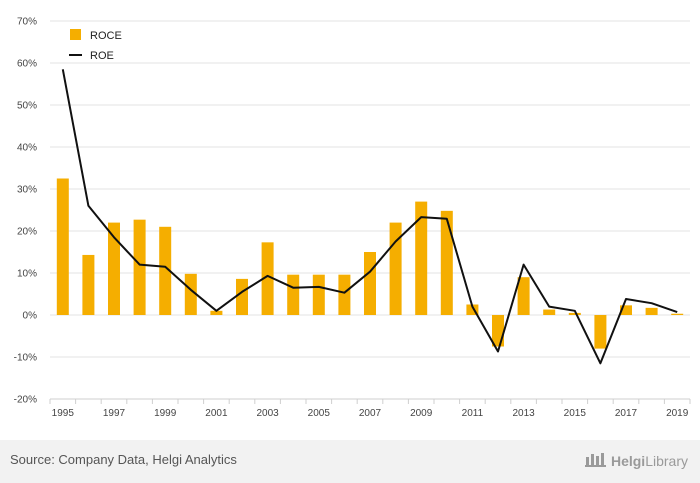  Describe the element at coordinates (626, 413) in the screenshot. I see `x-tick-label: 2017` at that location.